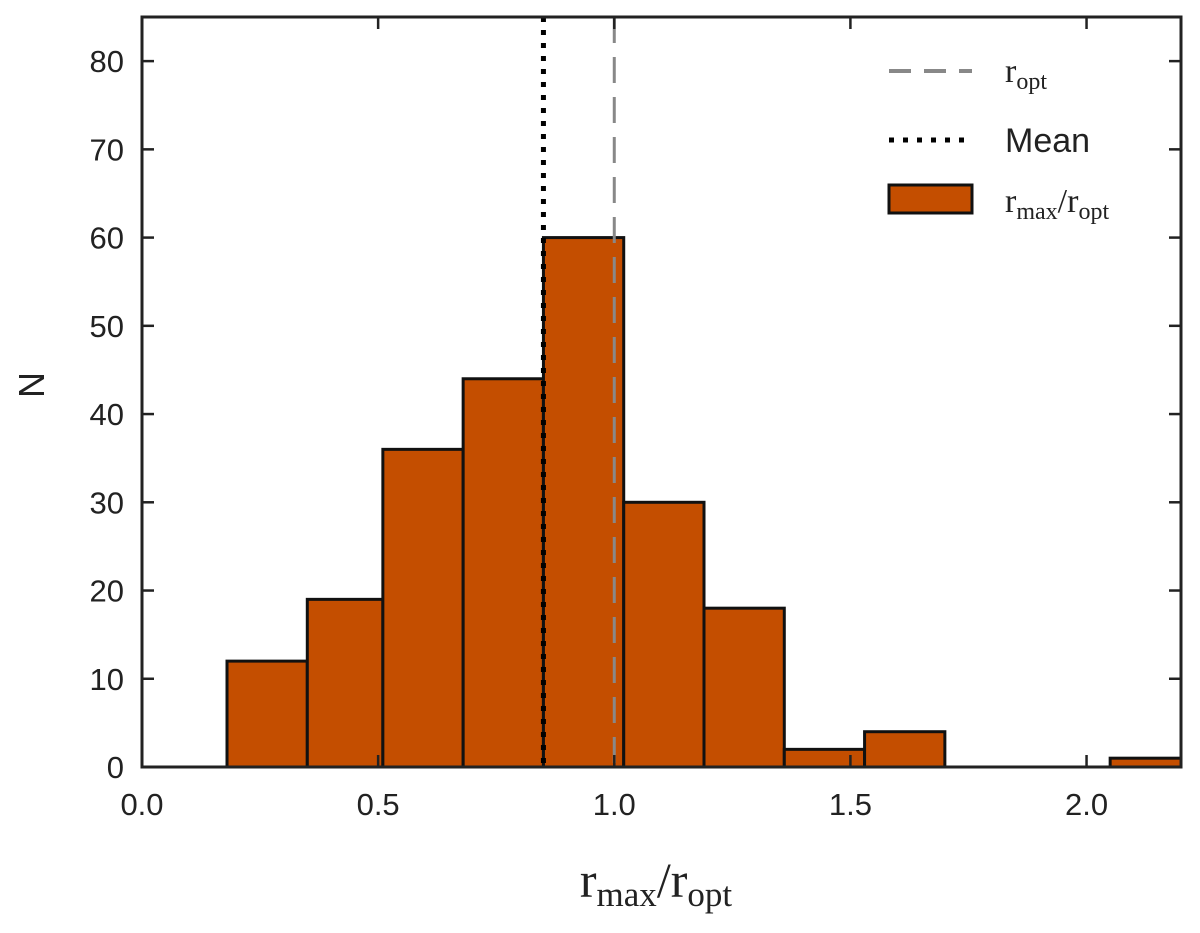 The width and height of the screenshot is (1200, 933). Describe the element at coordinates (115, 767) in the screenshot. I see `y-tick-label: 0` at that location.